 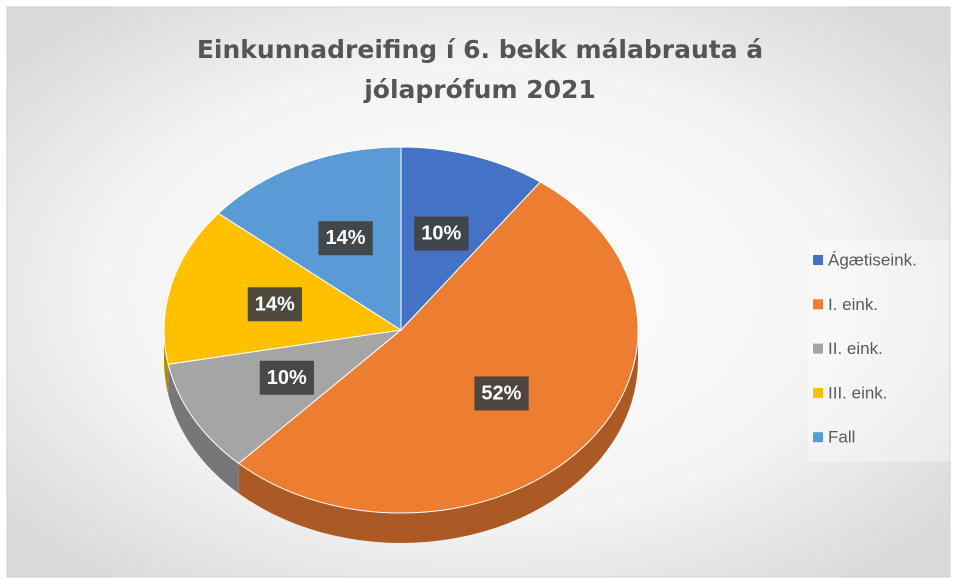 What do you see at coordinates (855, 348) in the screenshot?
I see `legend-label: II. eink.` at bounding box center [855, 348].